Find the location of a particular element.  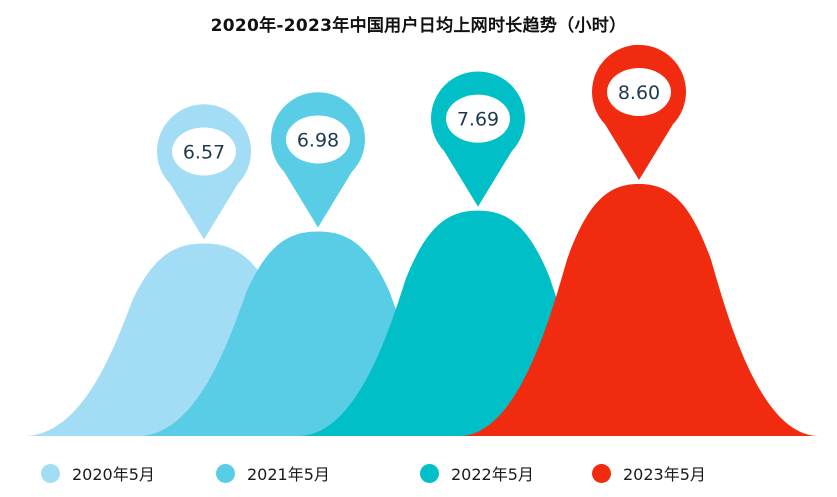

legend-item-2023: 2023年5月 is located at coordinates (649, 473).